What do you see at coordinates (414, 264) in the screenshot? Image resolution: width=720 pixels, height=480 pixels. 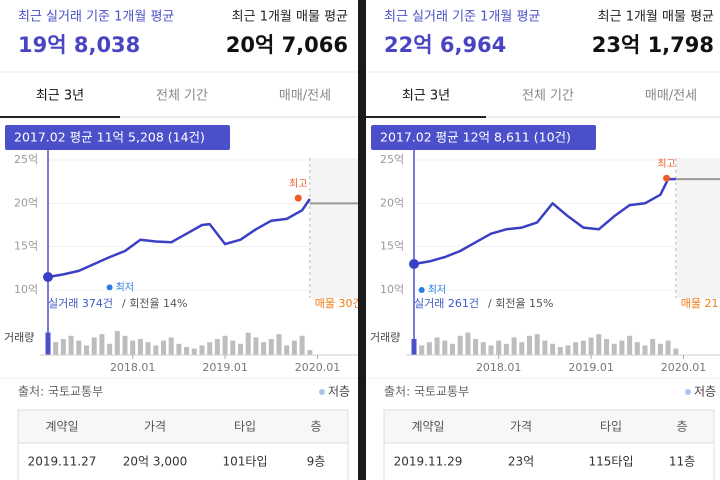 I see `start-dot` at bounding box center [414, 264].